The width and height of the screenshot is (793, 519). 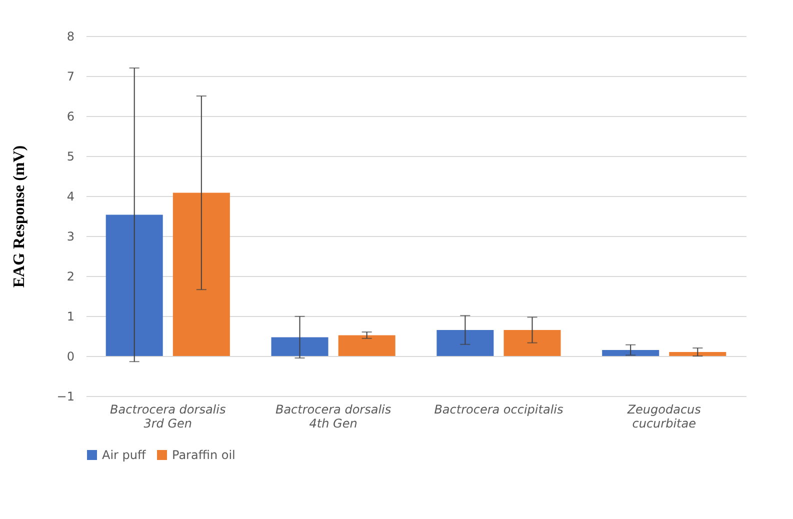 I want to click on y-tick-label: 3, so click(x=70, y=237).